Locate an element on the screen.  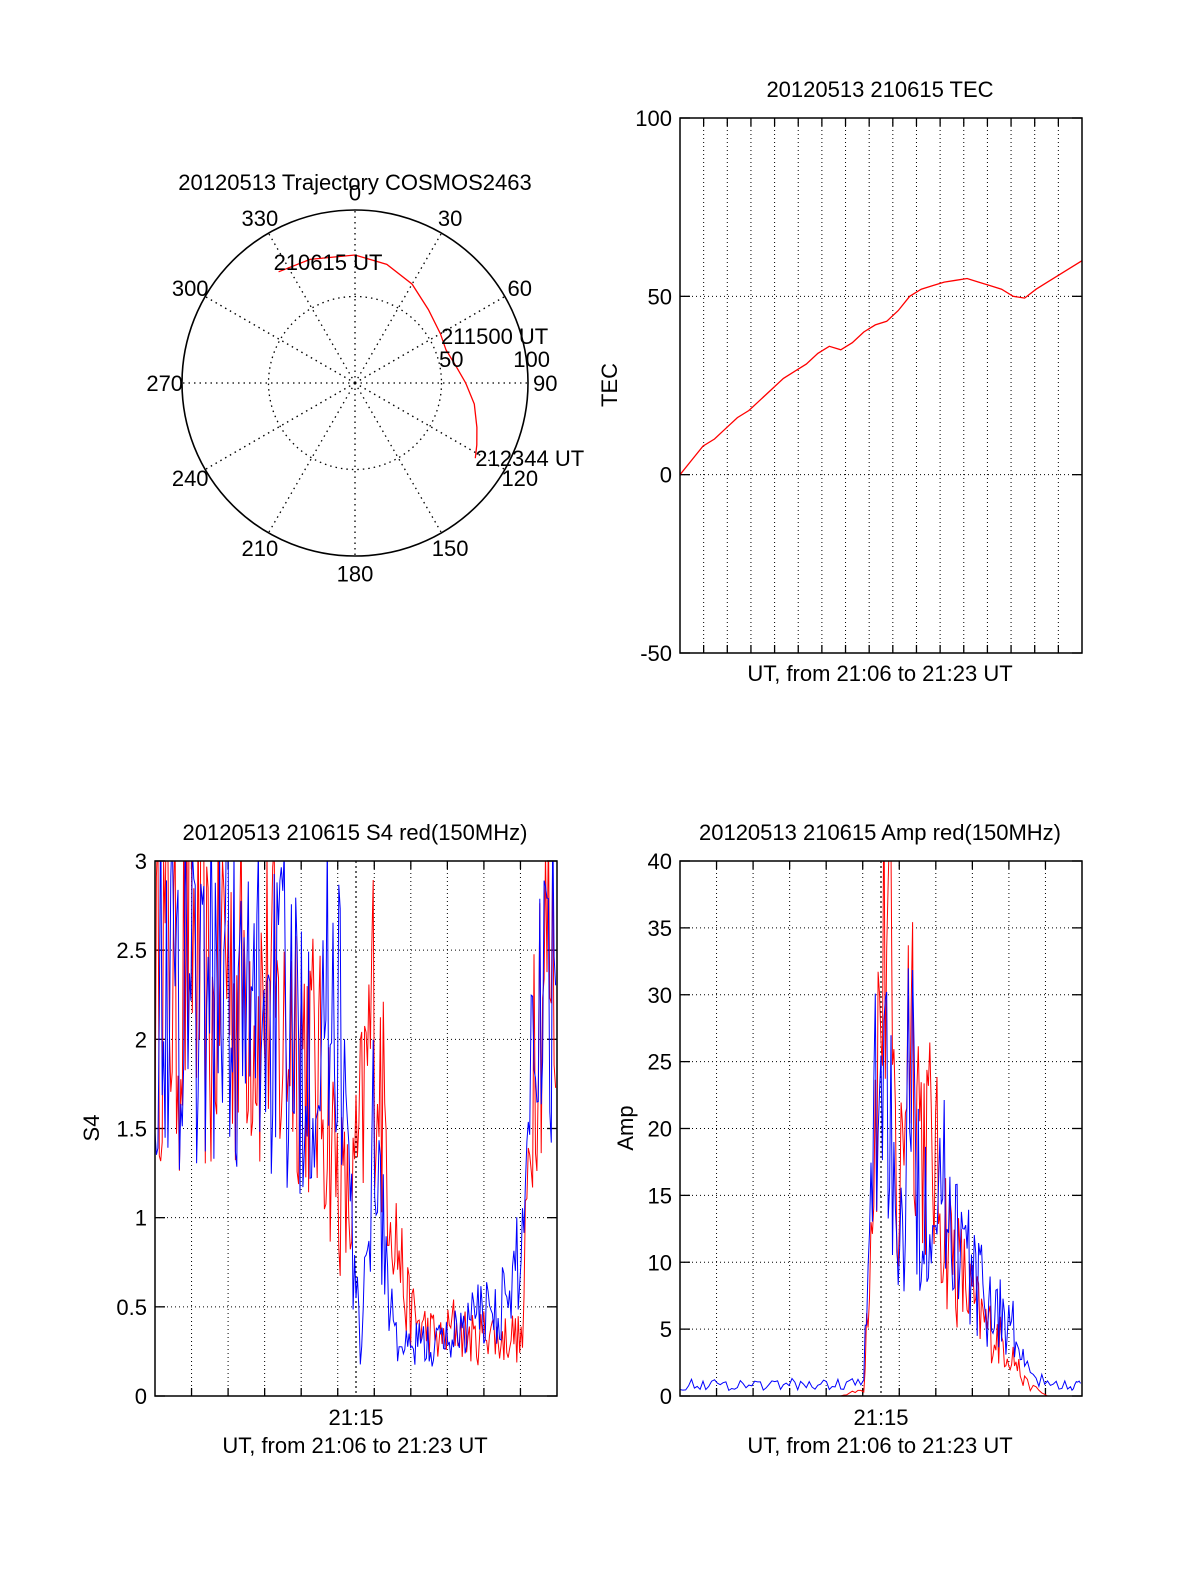
y-tick-label: 1.5 is located at coordinates (131, 1129).